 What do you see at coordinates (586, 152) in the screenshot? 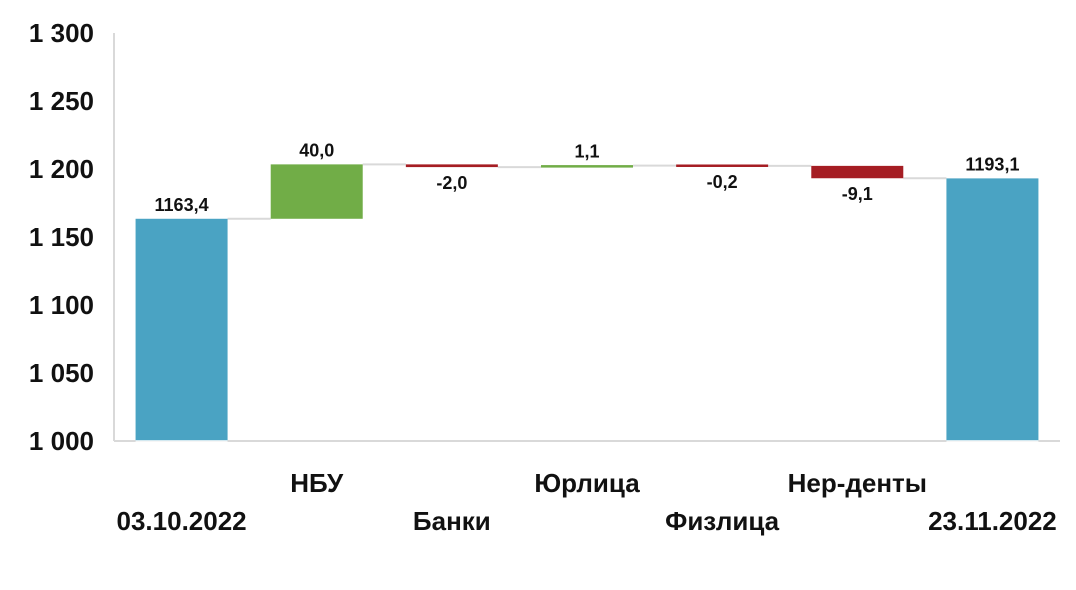
I see `data-label: 1,1` at bounding box center [586, 152].